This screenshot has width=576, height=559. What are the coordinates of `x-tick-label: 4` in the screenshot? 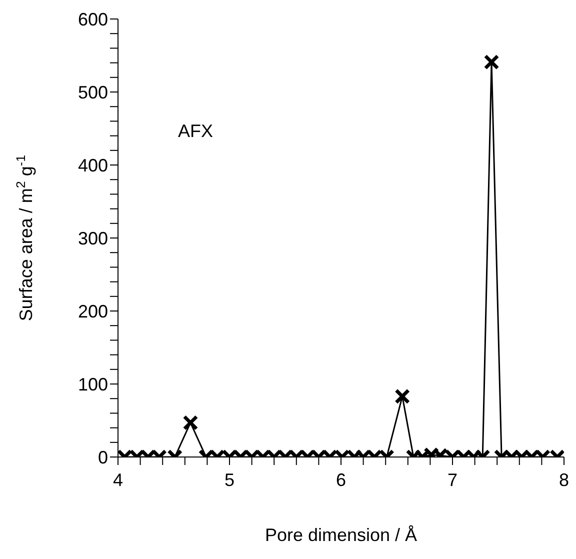 It's located at (118, 480).